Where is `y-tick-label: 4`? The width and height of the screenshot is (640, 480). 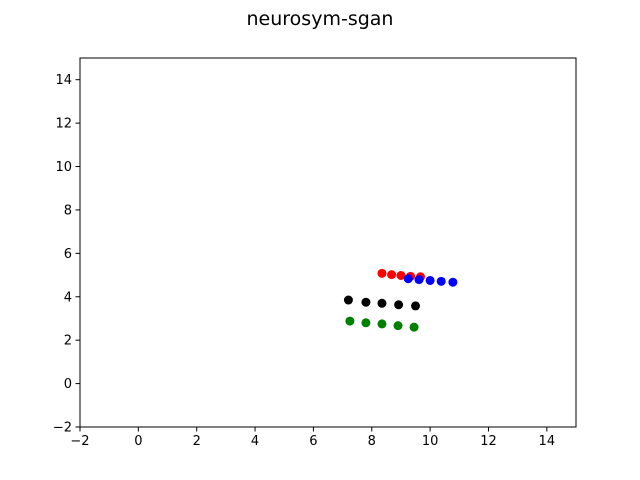 y-tick-label: 4 is located at coordinates (68, 297).